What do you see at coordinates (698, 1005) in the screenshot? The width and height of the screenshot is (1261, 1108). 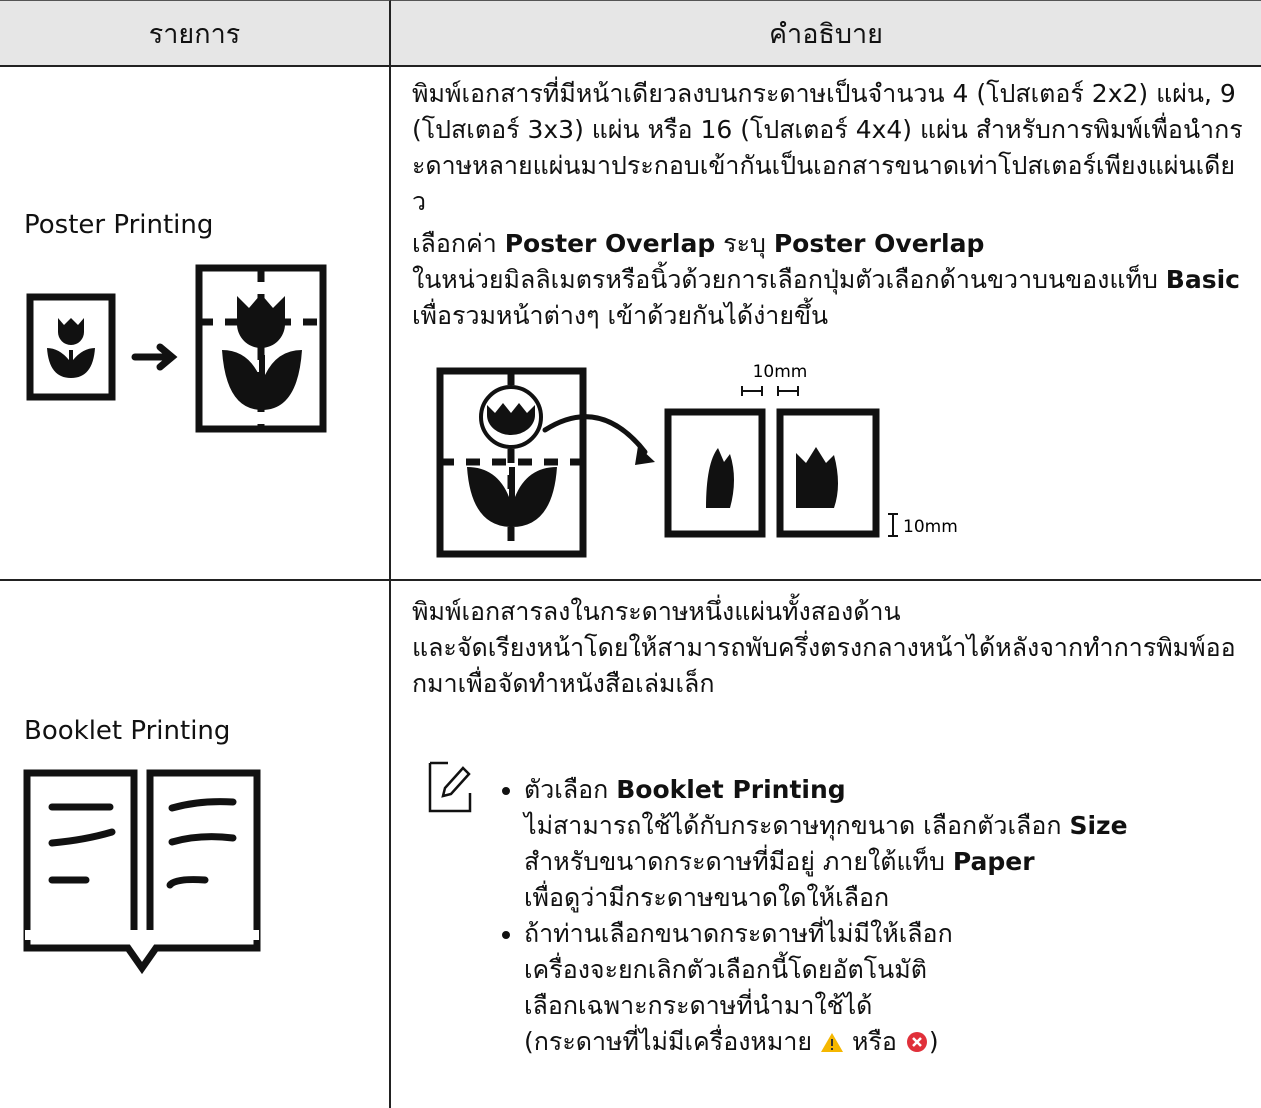 I see `text-run: เลือกเฉพาะกระดาษที่นำมาใช้ได้` at bounding box center [698, 1005].